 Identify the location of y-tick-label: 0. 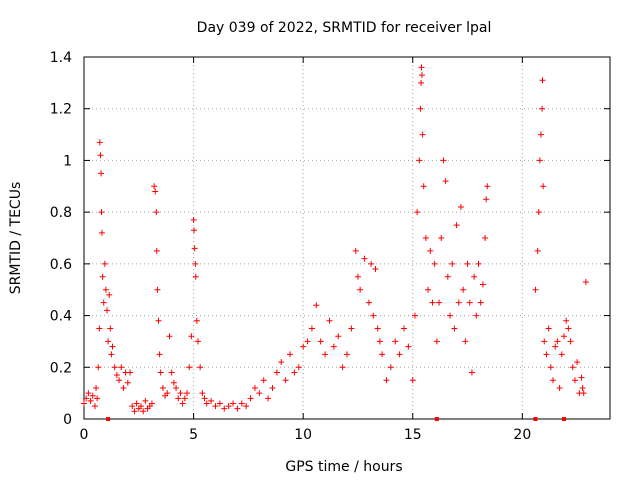
(67, 420).